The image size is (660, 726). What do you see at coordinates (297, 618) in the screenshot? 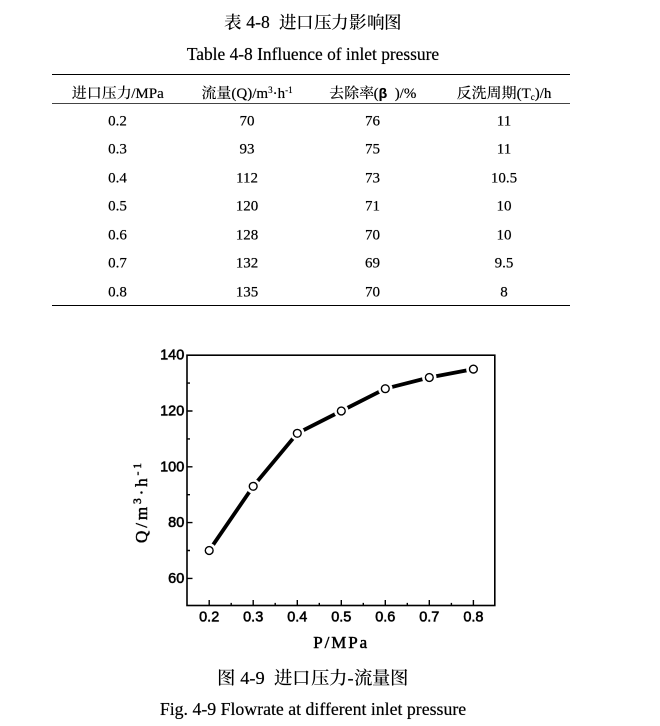
I see `svg-text: 0.4` at bounding box center [297, 618].